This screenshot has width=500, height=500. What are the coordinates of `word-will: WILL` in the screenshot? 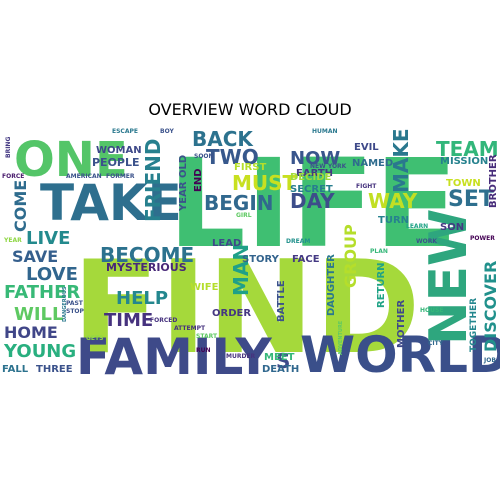 It's located at (39, 314).